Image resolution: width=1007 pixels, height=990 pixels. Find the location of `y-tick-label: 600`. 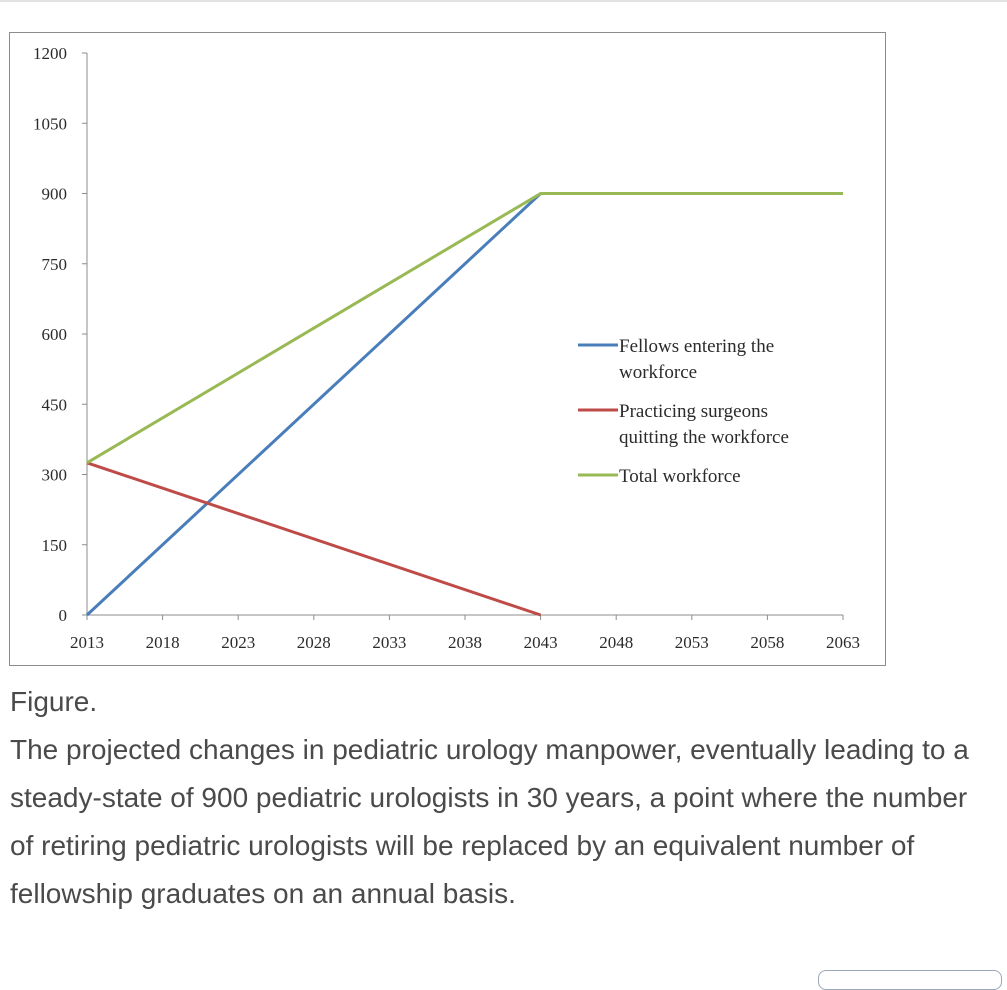

y-tick-label: 600 is located at coordinates (55, 334).